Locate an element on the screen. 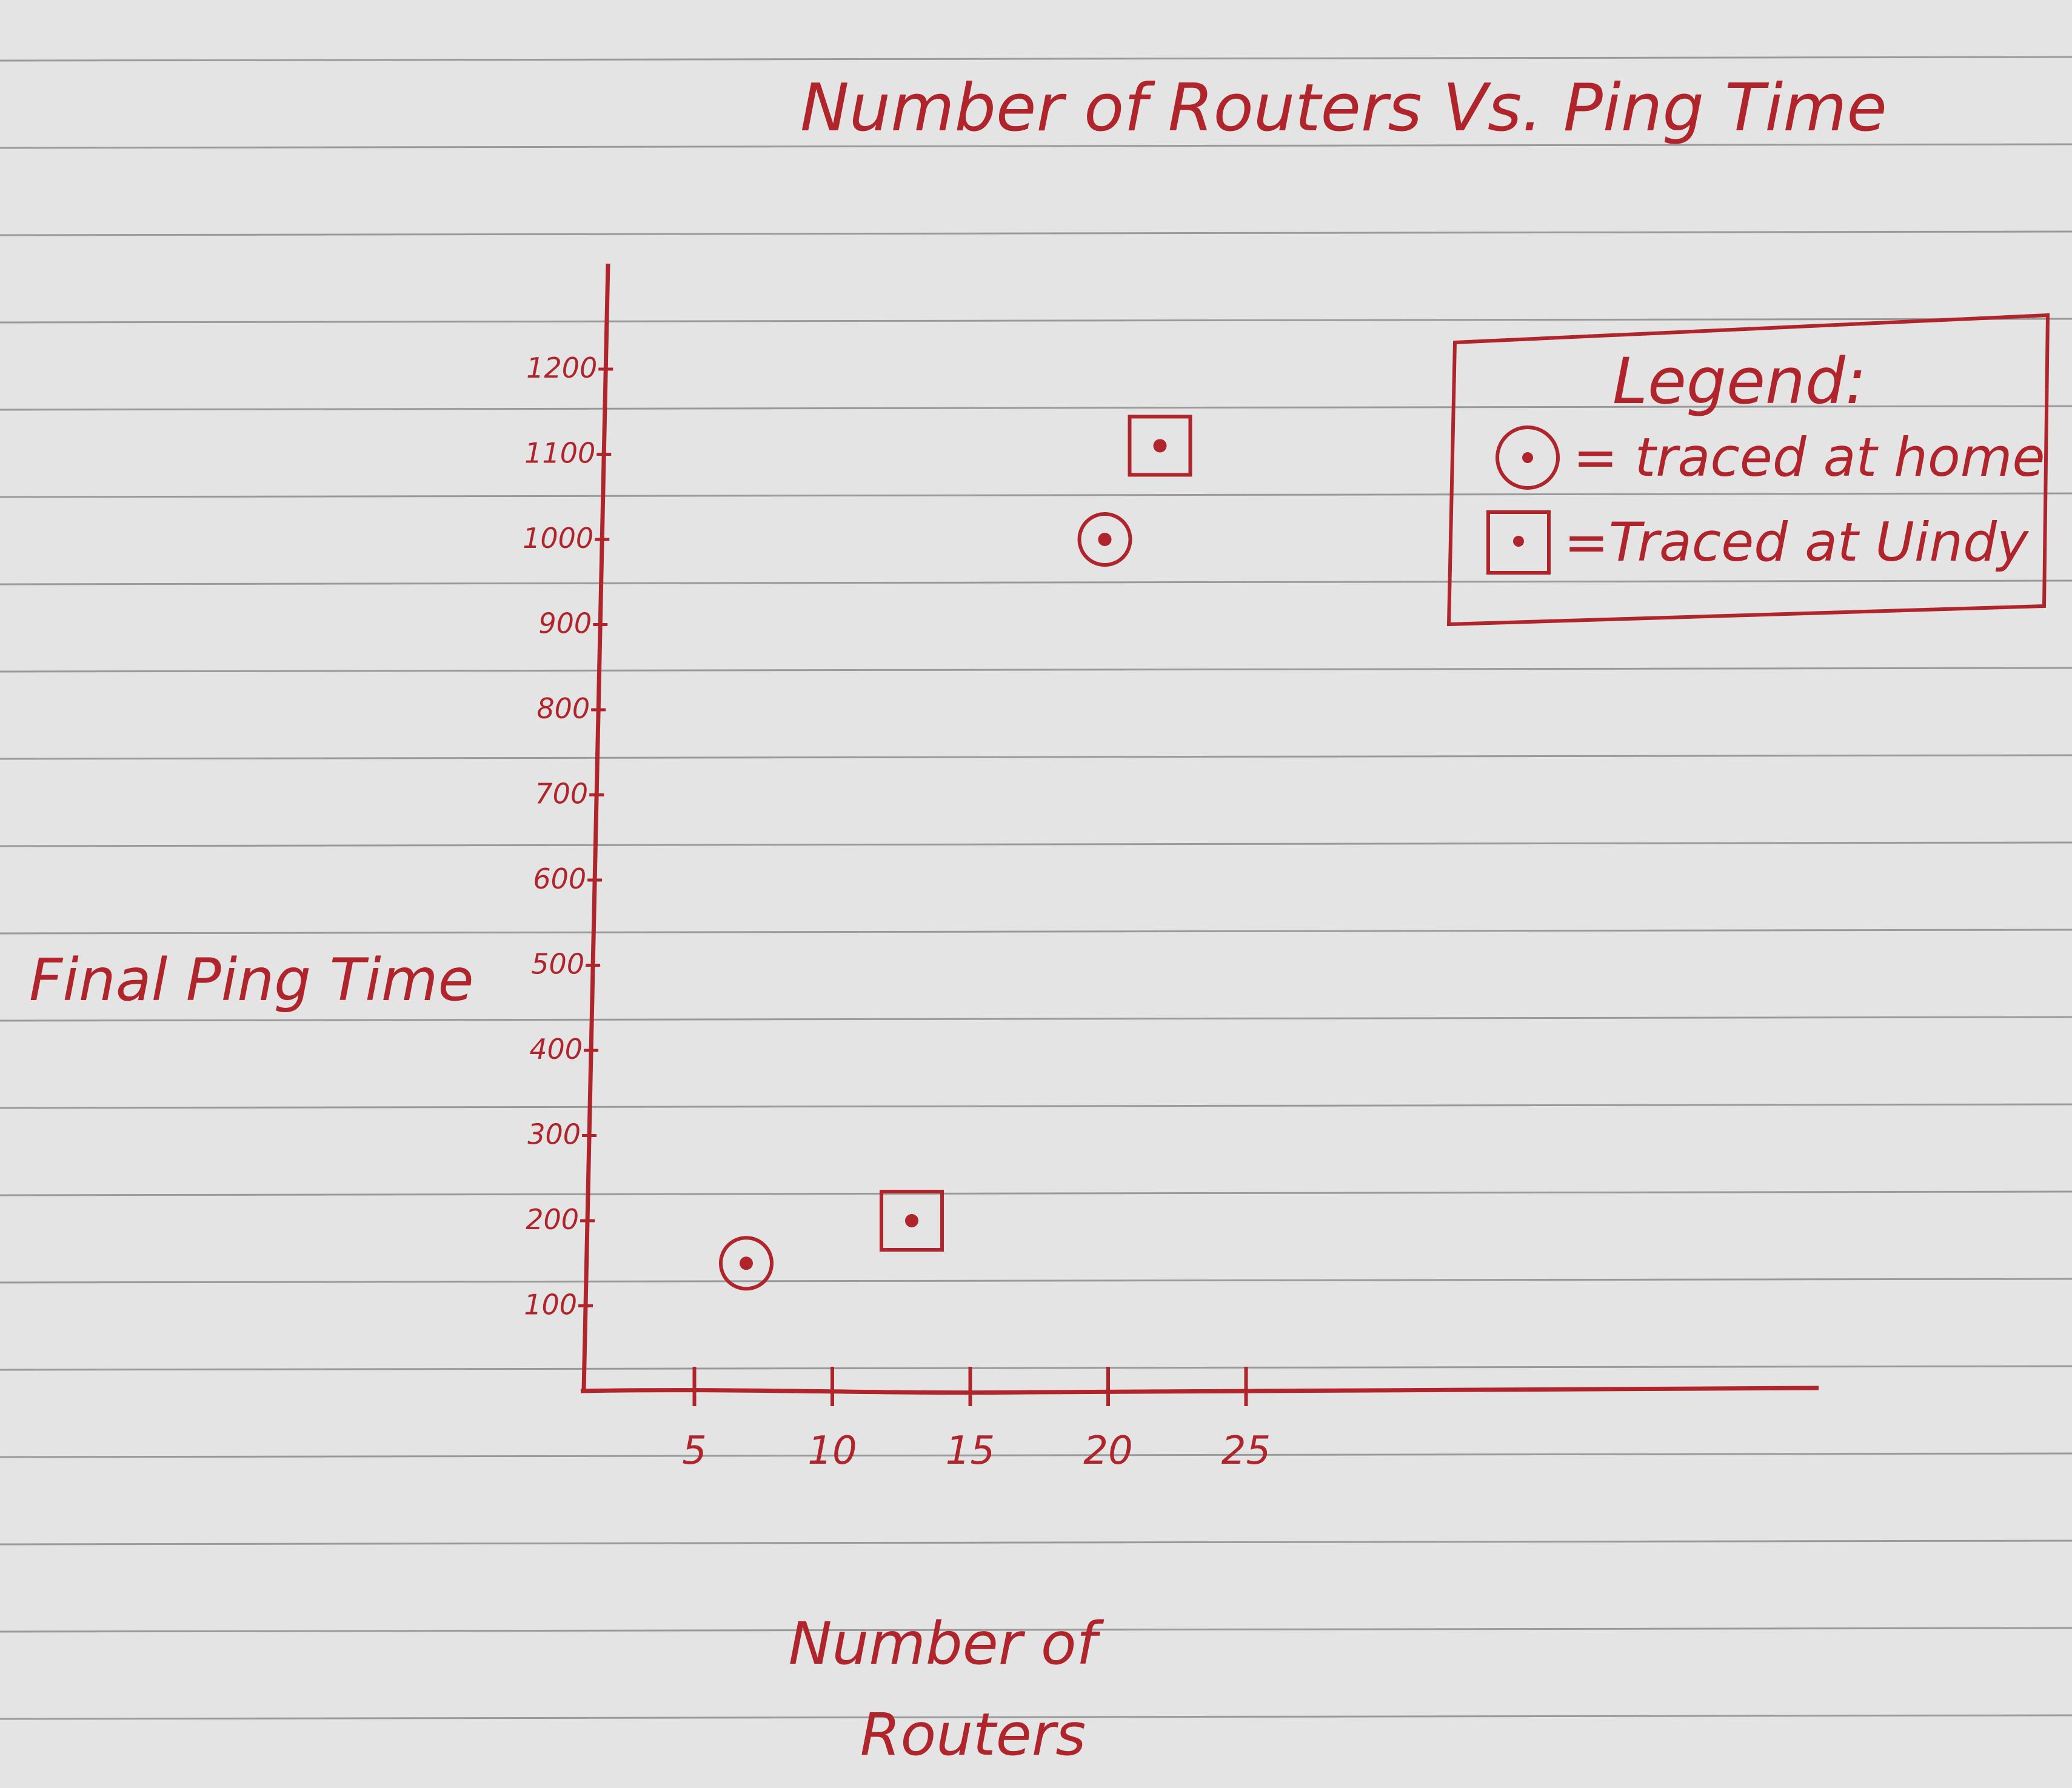 Image resolution: width=2072 pixels, height=1788 pixels. y-ticks: 100 200 300 400 500 600 700 800 900 1000 1100 1200 is located at coordinates (568, 836).